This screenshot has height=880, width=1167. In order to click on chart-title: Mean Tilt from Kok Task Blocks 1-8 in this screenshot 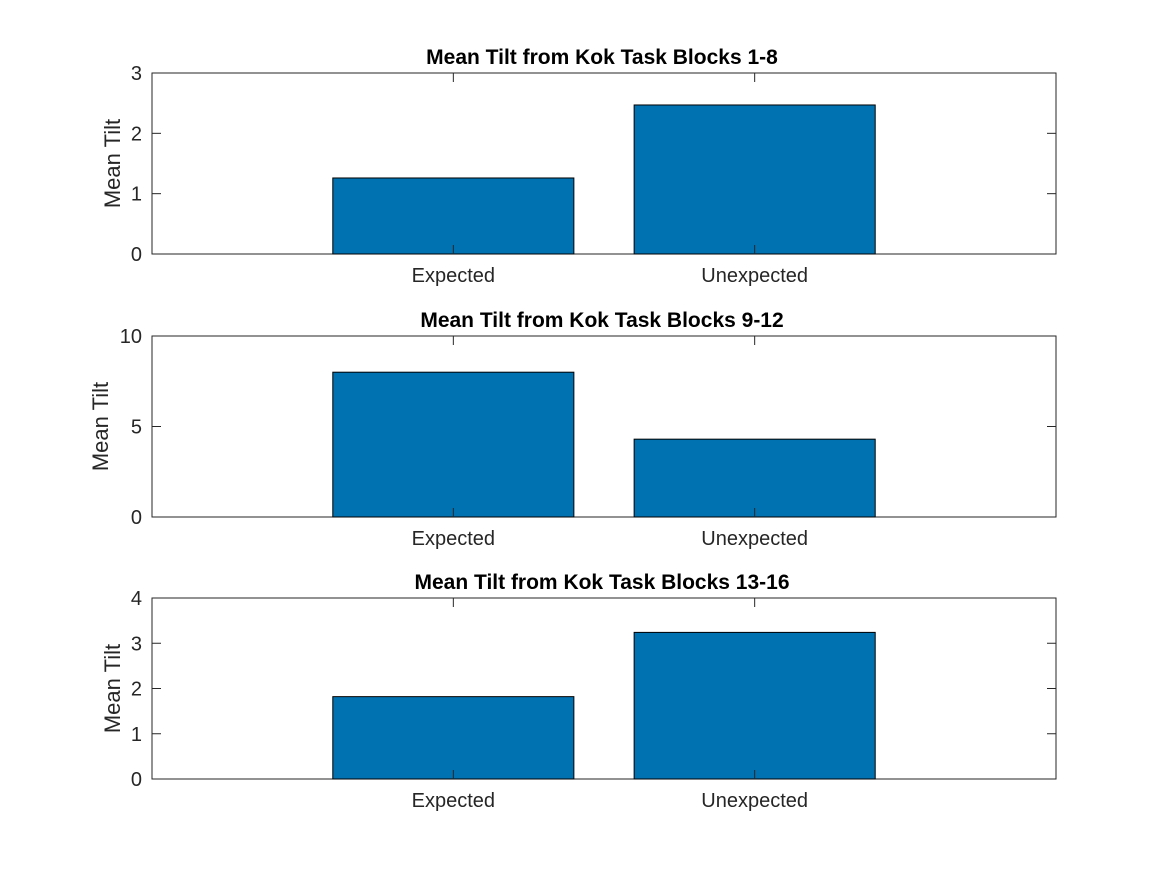, I will do `click(602, 57)`.